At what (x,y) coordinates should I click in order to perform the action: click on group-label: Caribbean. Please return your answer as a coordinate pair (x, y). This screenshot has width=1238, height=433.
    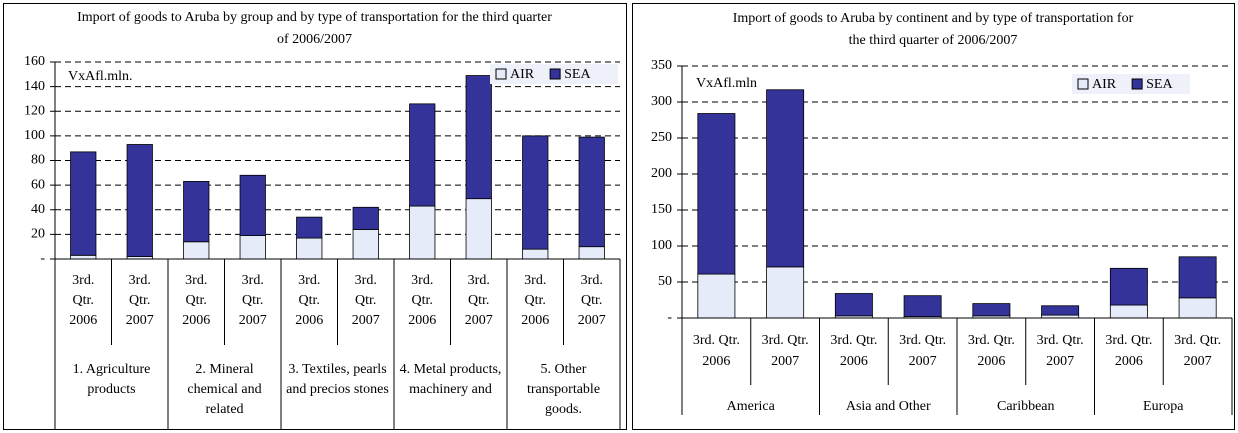
    Looking at the image, I should click on (1026, 406).